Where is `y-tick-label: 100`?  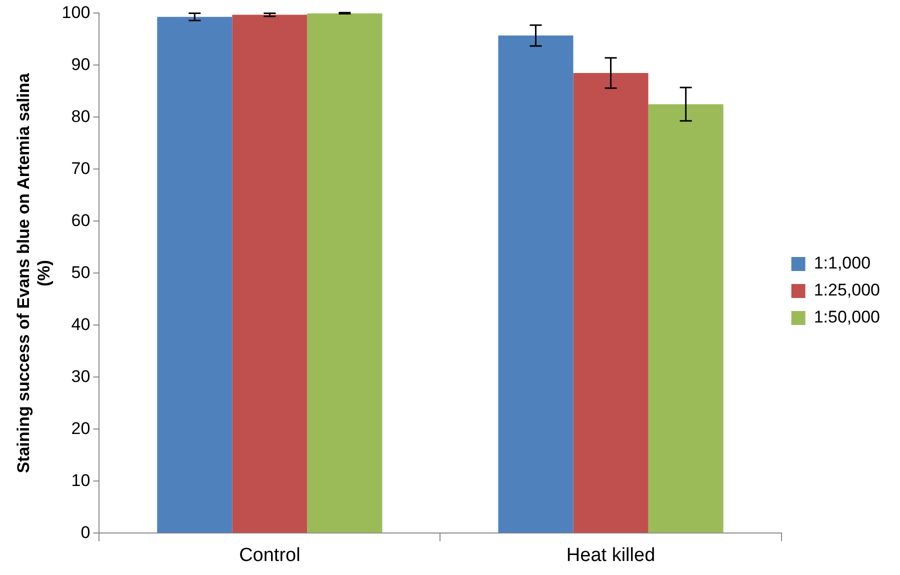 y-tick-label: 100 is located at coordinates (76, 12).